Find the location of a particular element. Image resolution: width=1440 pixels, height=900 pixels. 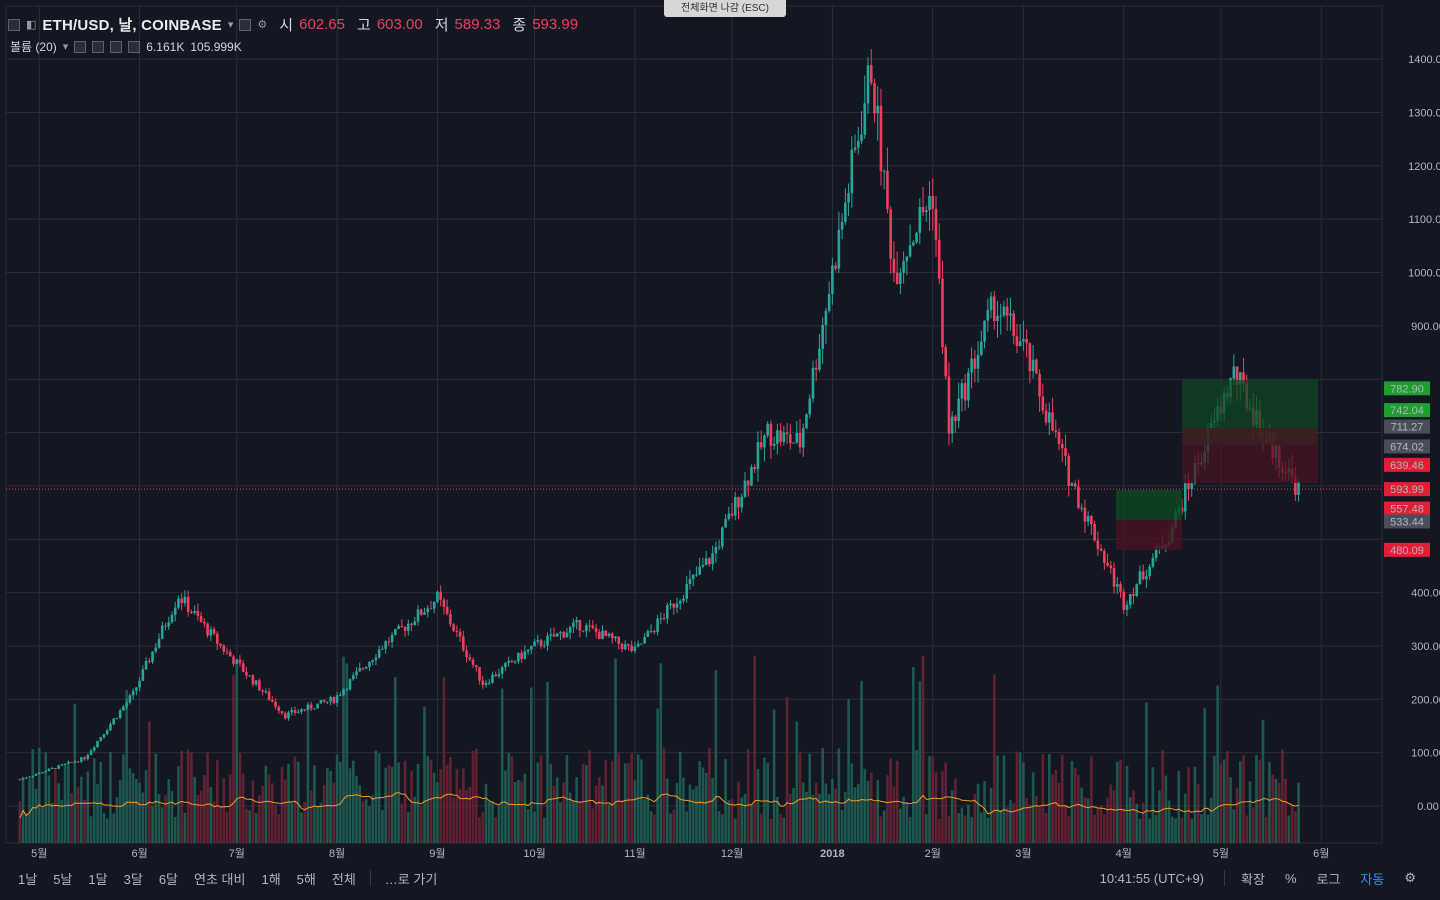

exit-fullscreen-tooltip: 전체화면 나감 (ESC) is located at coordinates (725, 8).